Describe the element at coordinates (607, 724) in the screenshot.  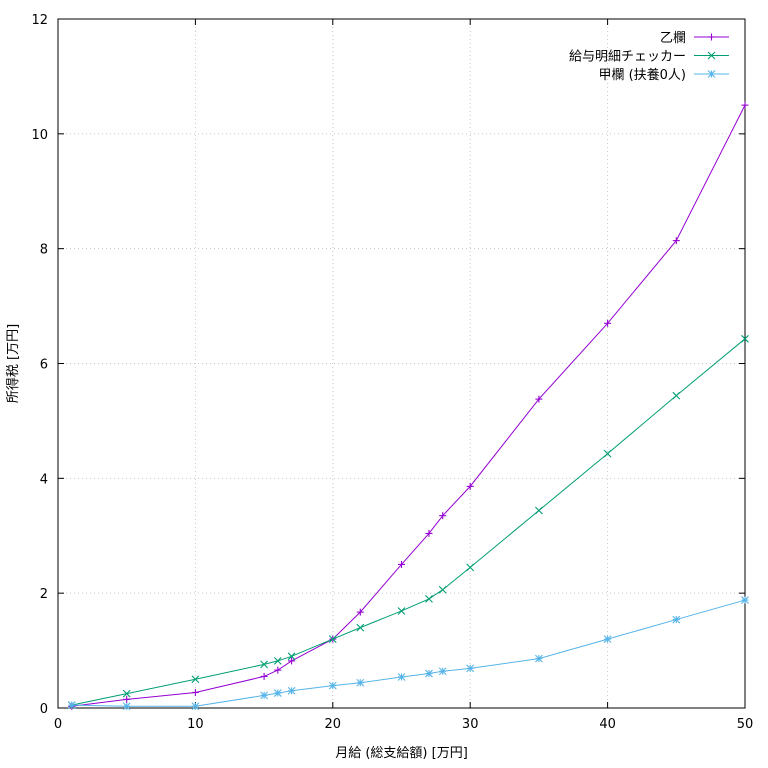
I see `x-tick-label: 40` at that location.